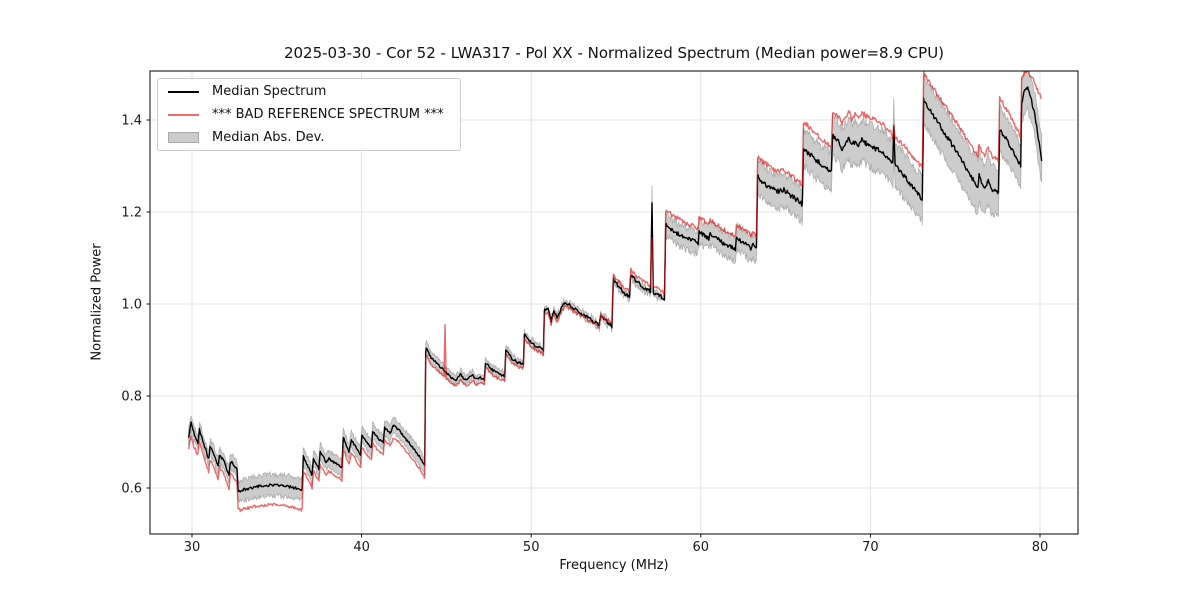 The image size is (1200, 600). I want to click on y-tick-label: 0.6, so click(131, 489).